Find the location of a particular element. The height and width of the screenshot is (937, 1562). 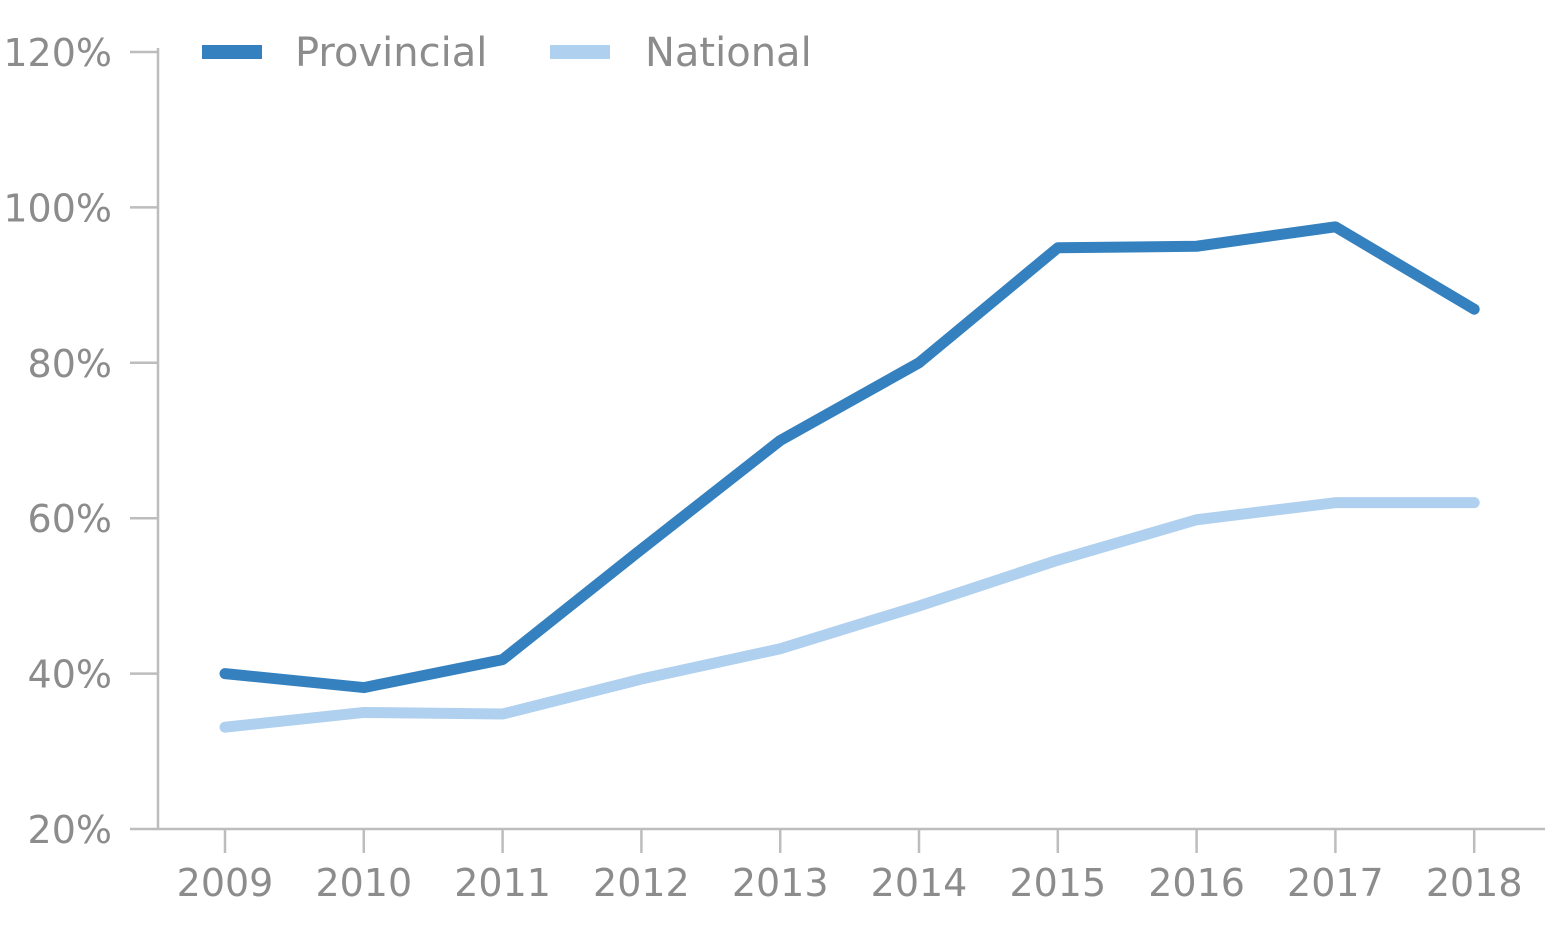

legend-label: Provincial is located at coordinates (391, 53).